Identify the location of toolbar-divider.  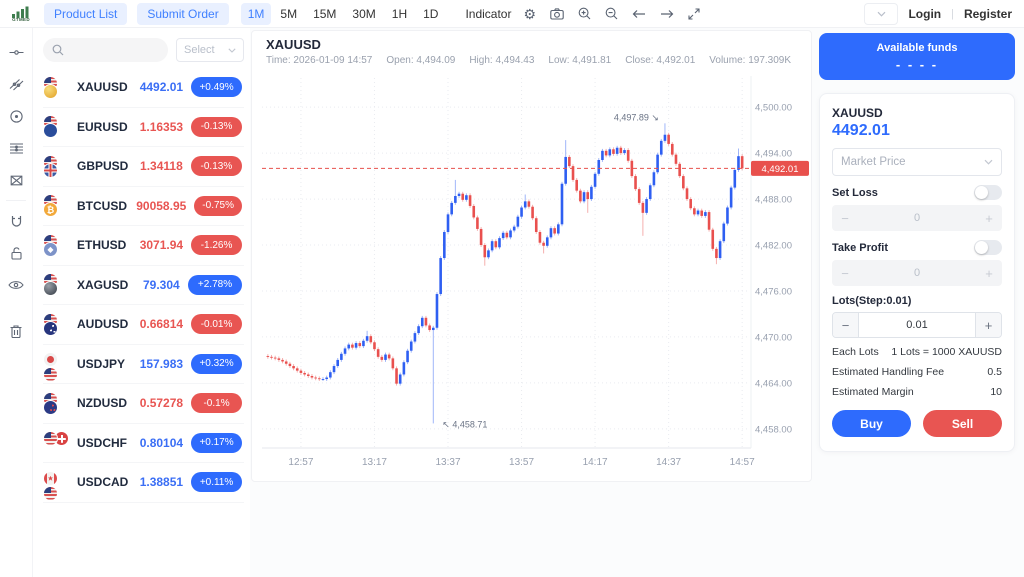
(16, 200).